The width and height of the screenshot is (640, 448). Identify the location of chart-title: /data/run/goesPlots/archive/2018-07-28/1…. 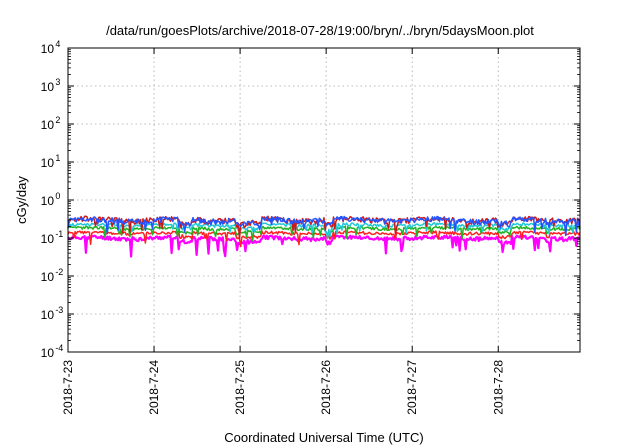
(320, 30).